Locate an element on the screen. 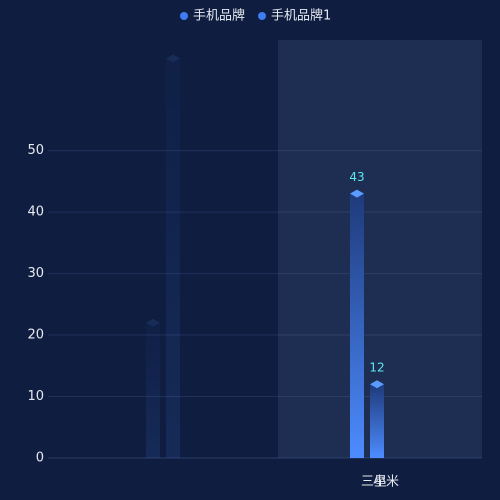 The image size is (500, 500). y-tick-label: 50 is located at coordinates (35, 150).